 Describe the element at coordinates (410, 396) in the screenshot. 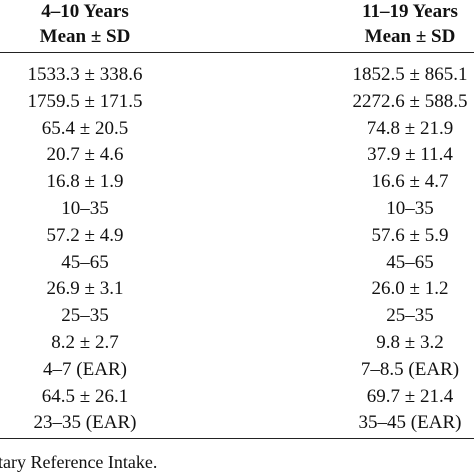

I see `table-cell: 69.7 ± 21.4` at that location.